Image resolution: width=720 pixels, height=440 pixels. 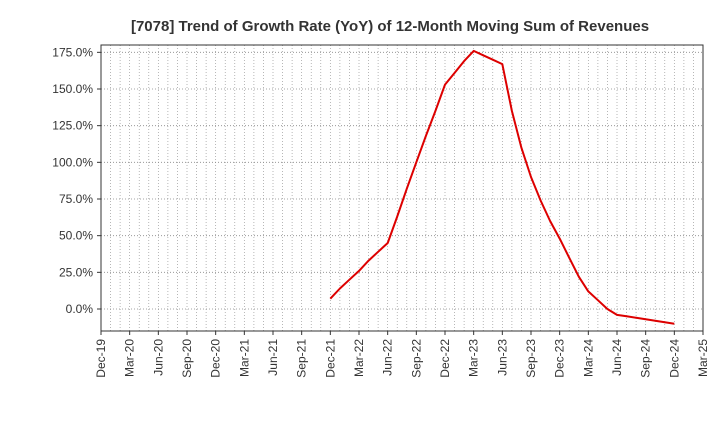 I want to click on y-tick-label: 100.0%, so click(x=72, y=162).